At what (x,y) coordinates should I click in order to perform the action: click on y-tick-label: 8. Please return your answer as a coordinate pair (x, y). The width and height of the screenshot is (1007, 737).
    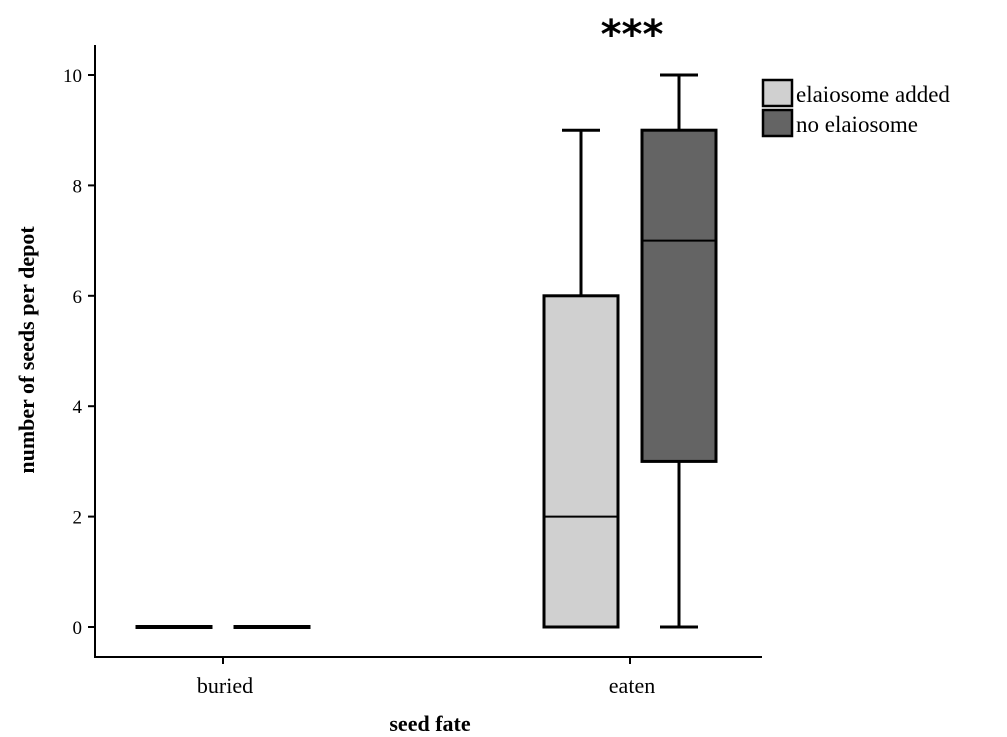
    Looking at the image, I should click on (78, 186).